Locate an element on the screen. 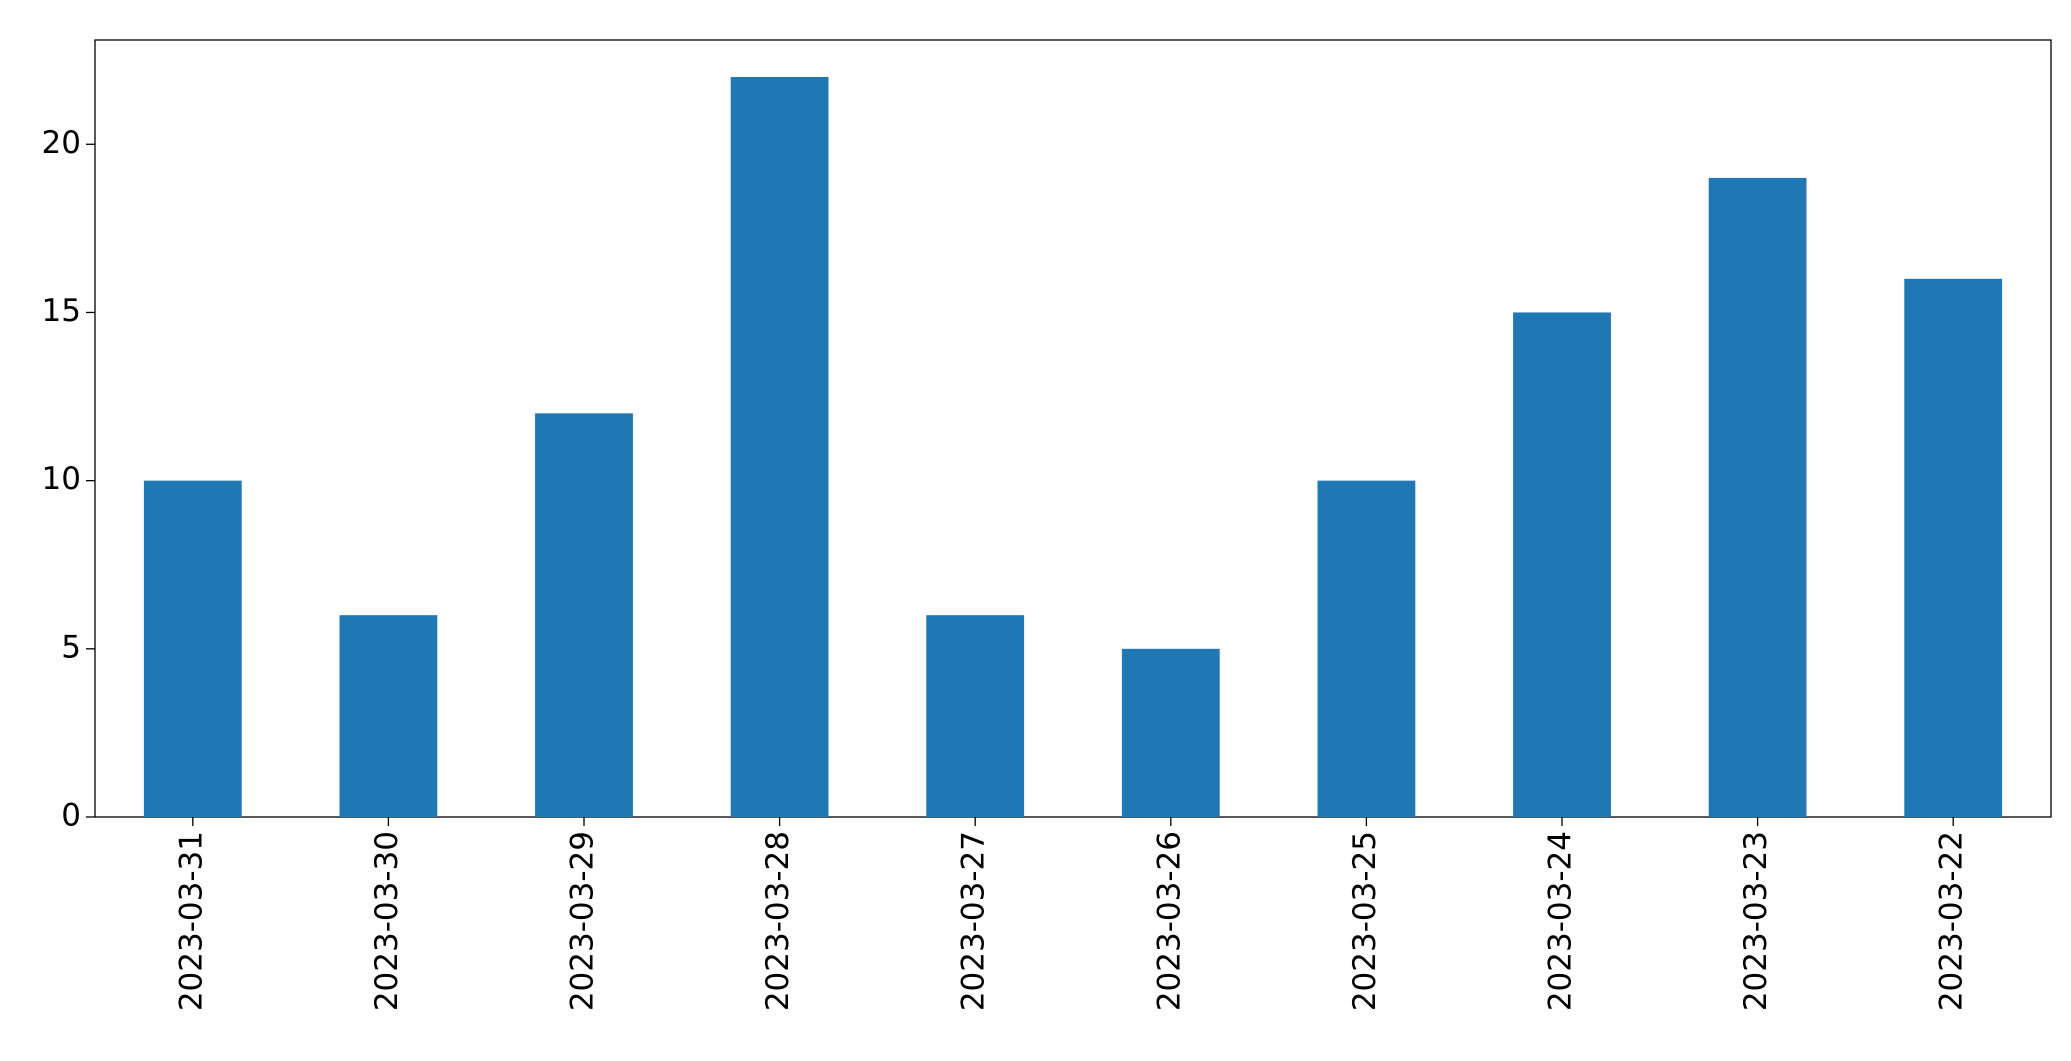  x-tick-label: 2023-03-23 is located at coordinates (1756, 921).